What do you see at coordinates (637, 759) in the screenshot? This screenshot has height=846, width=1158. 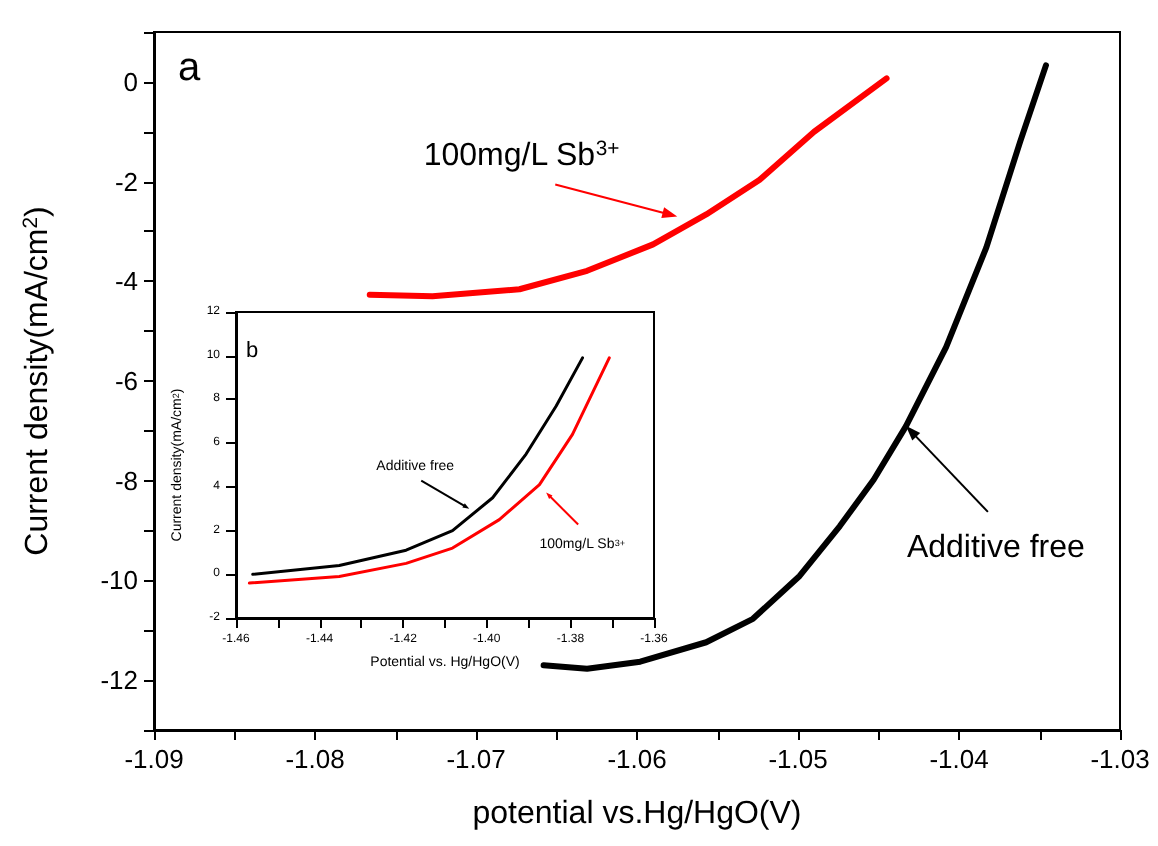 I see `x-tick-label: -1.06` at bounding box center [637, 759].